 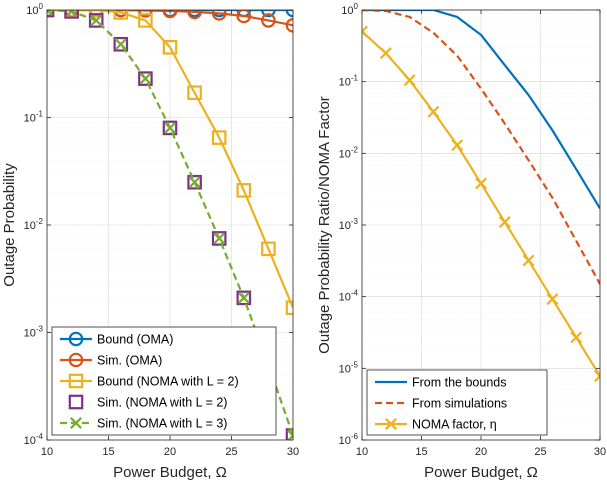 What do you see at coordinates (168, 382) in the screenshot?
I see `legend-label: Bound (NOMA with L = 2)` at bounding box center [168, 382].